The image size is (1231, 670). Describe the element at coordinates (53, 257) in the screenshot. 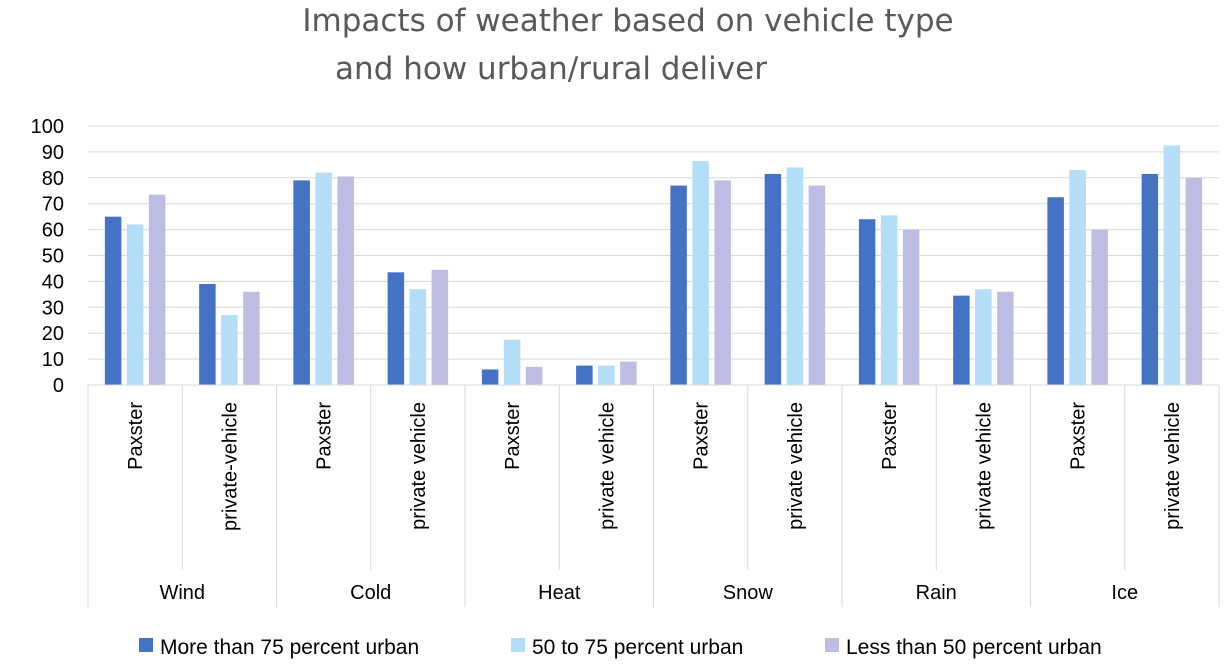

I see `y-tick-label: 50` at that location.